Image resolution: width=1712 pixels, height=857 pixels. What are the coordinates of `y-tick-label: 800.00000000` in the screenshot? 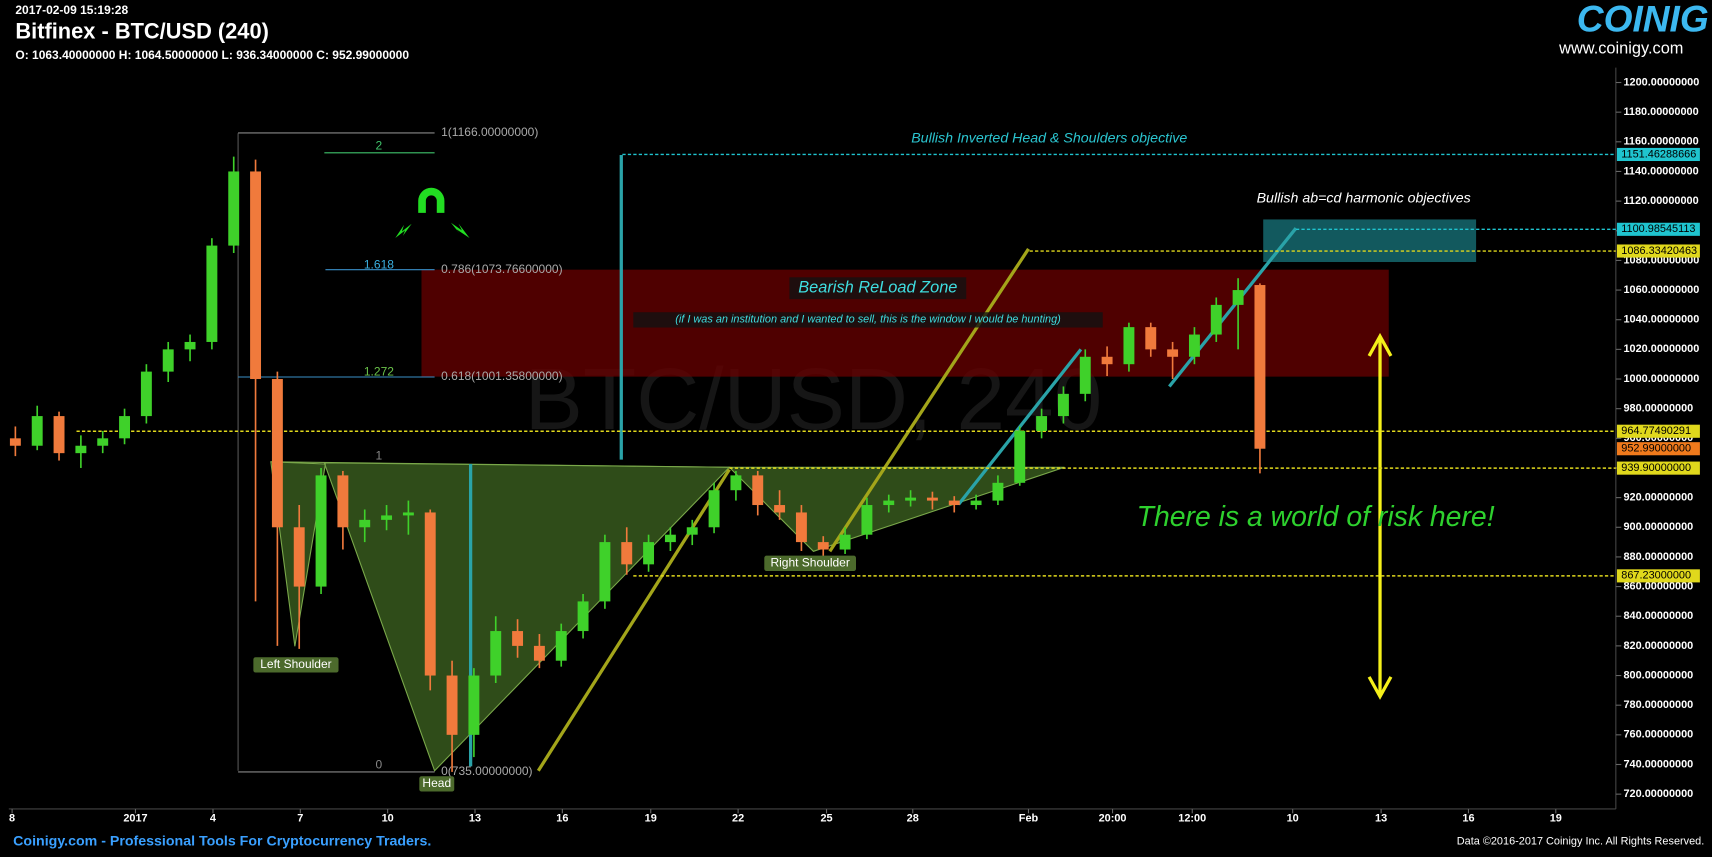 It's located at (1658, 675).